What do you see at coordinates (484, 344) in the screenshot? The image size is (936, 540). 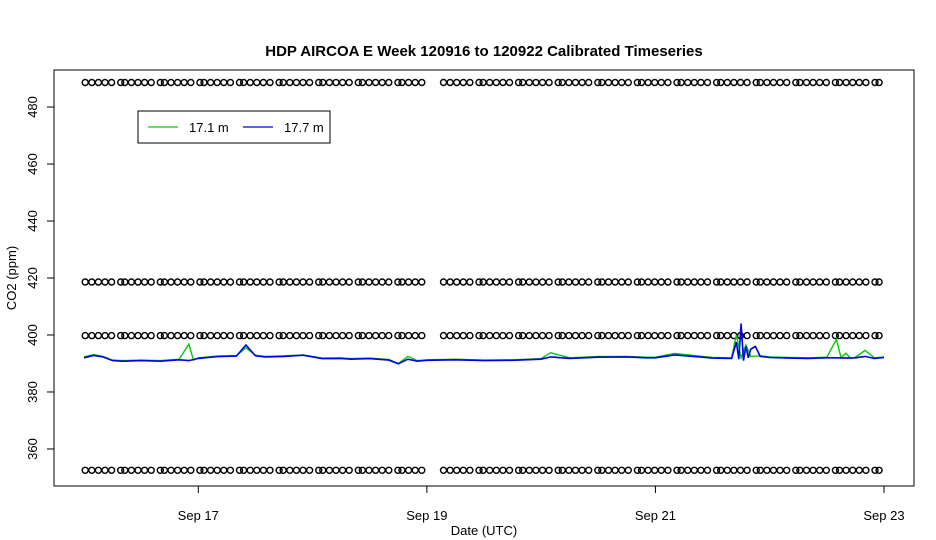 I see `series-lines` at bounding box center [484, 344].